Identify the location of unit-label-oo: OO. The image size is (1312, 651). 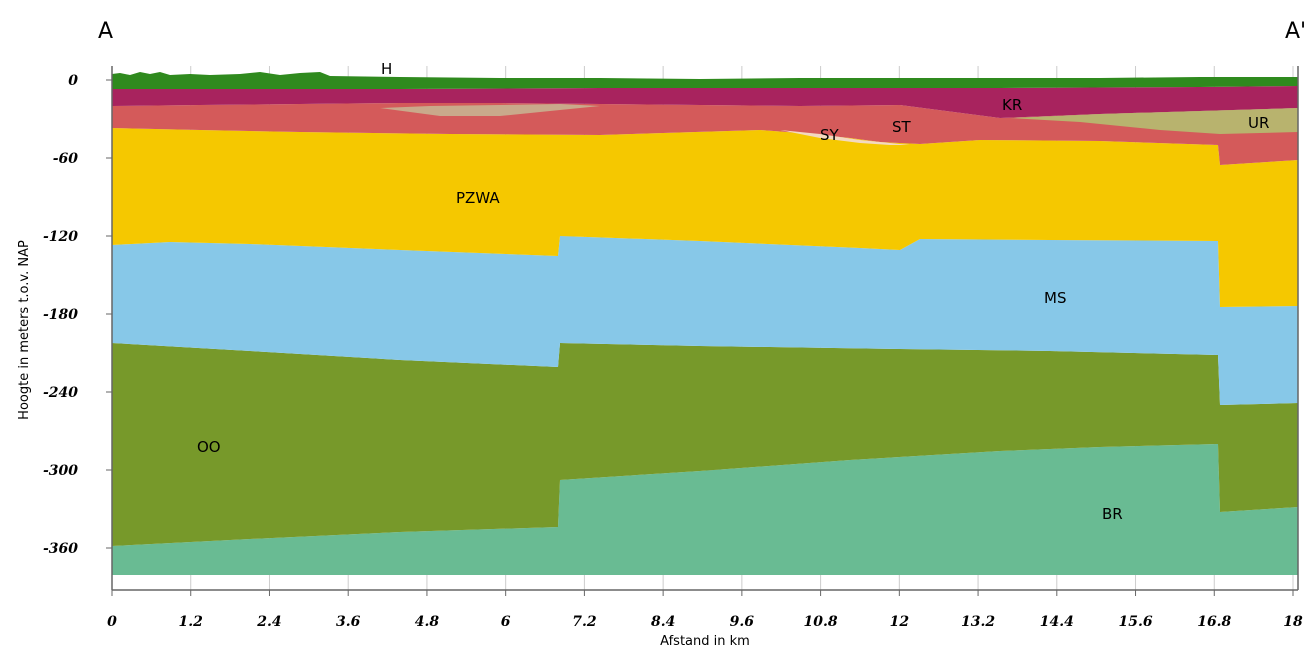
(209, 447).